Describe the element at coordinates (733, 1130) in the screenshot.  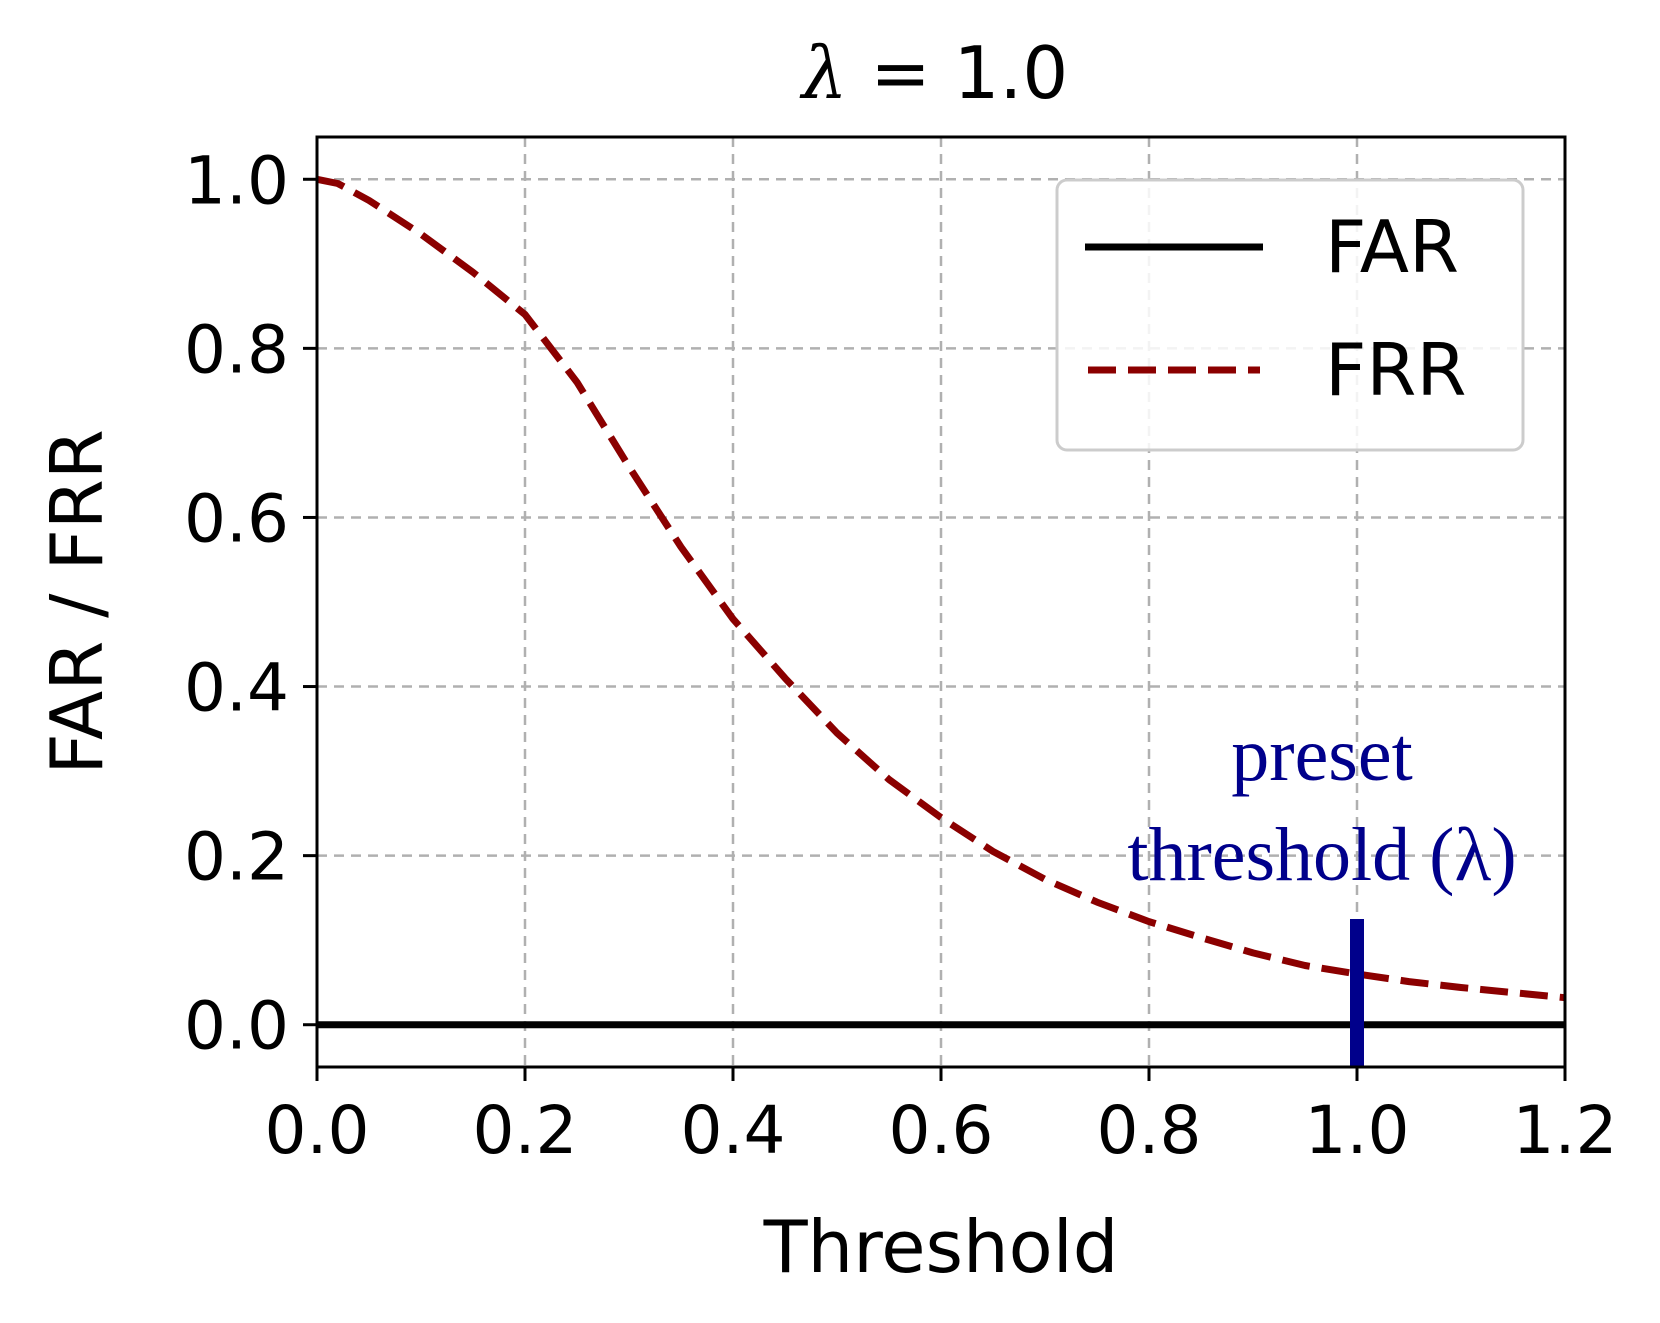
I see `x-tick-label-2: 0.4` at that location.